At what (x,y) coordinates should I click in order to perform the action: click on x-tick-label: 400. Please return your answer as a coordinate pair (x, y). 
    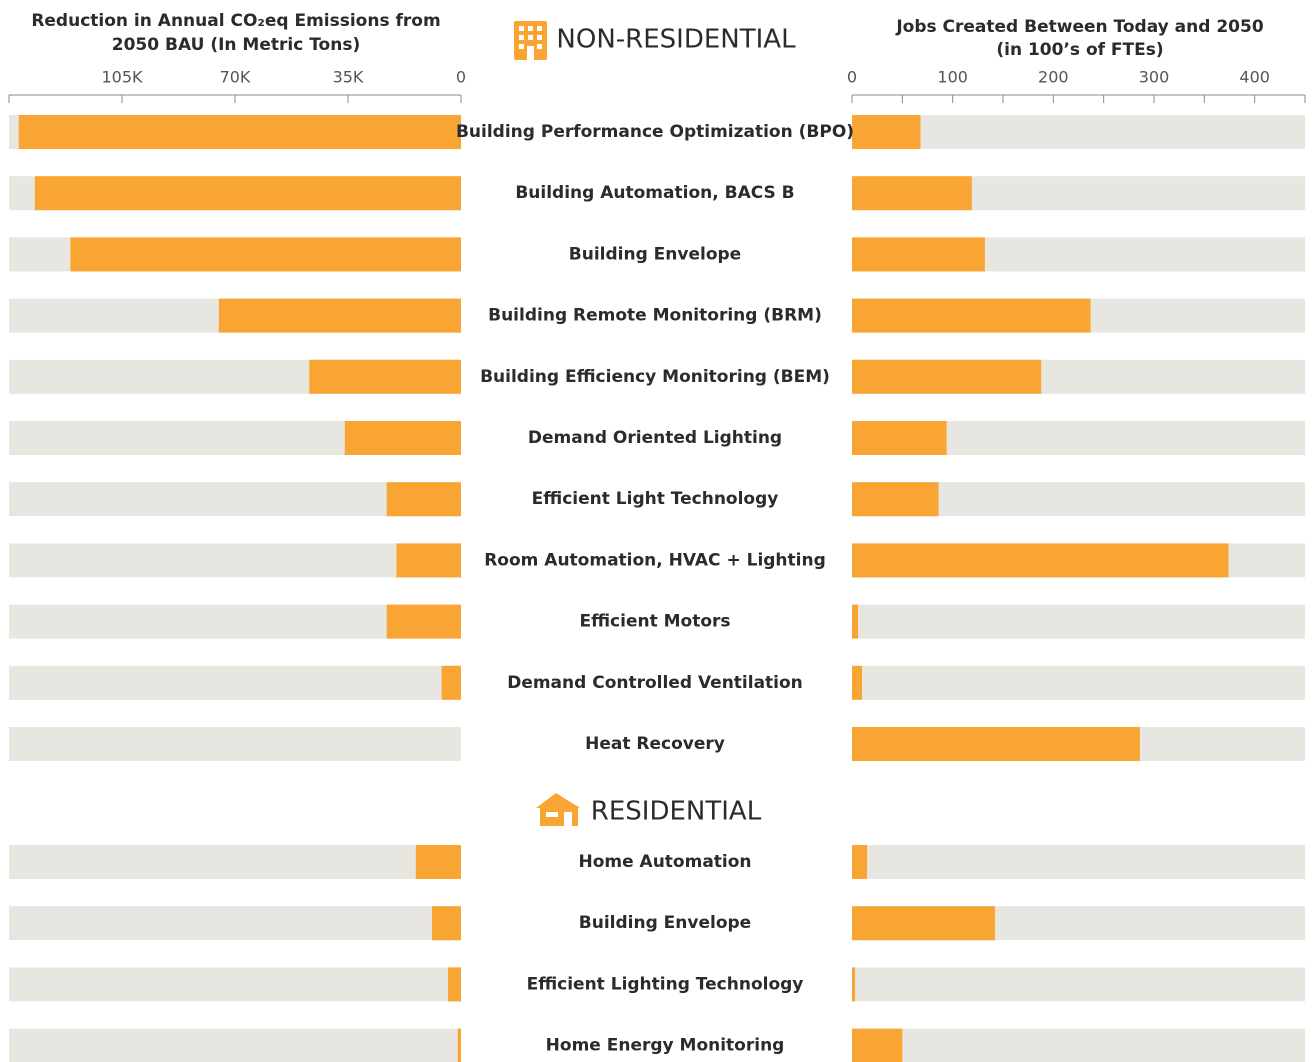
    Looking at the image, I should click on (1254, 77).